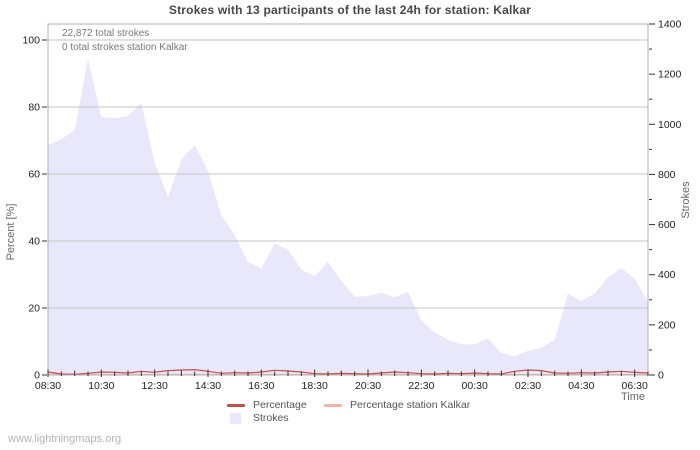  What do you see at coordinates (661, 376) in the screenshot?
I see `y-right-tick-label: 0` at bounding box center [661, 376].